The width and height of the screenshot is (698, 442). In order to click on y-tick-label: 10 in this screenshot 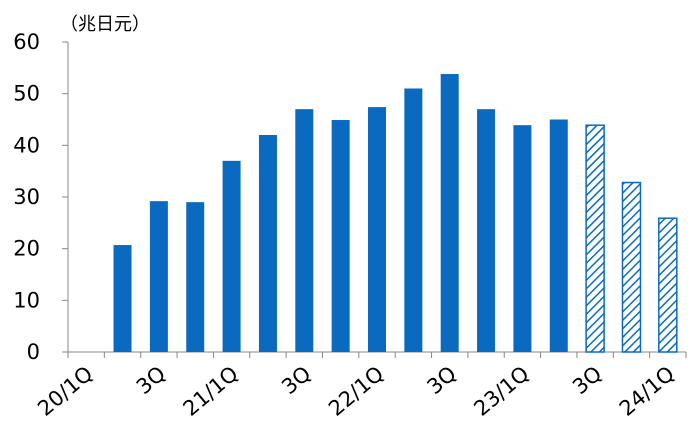, I will do `click(26, 300)`.